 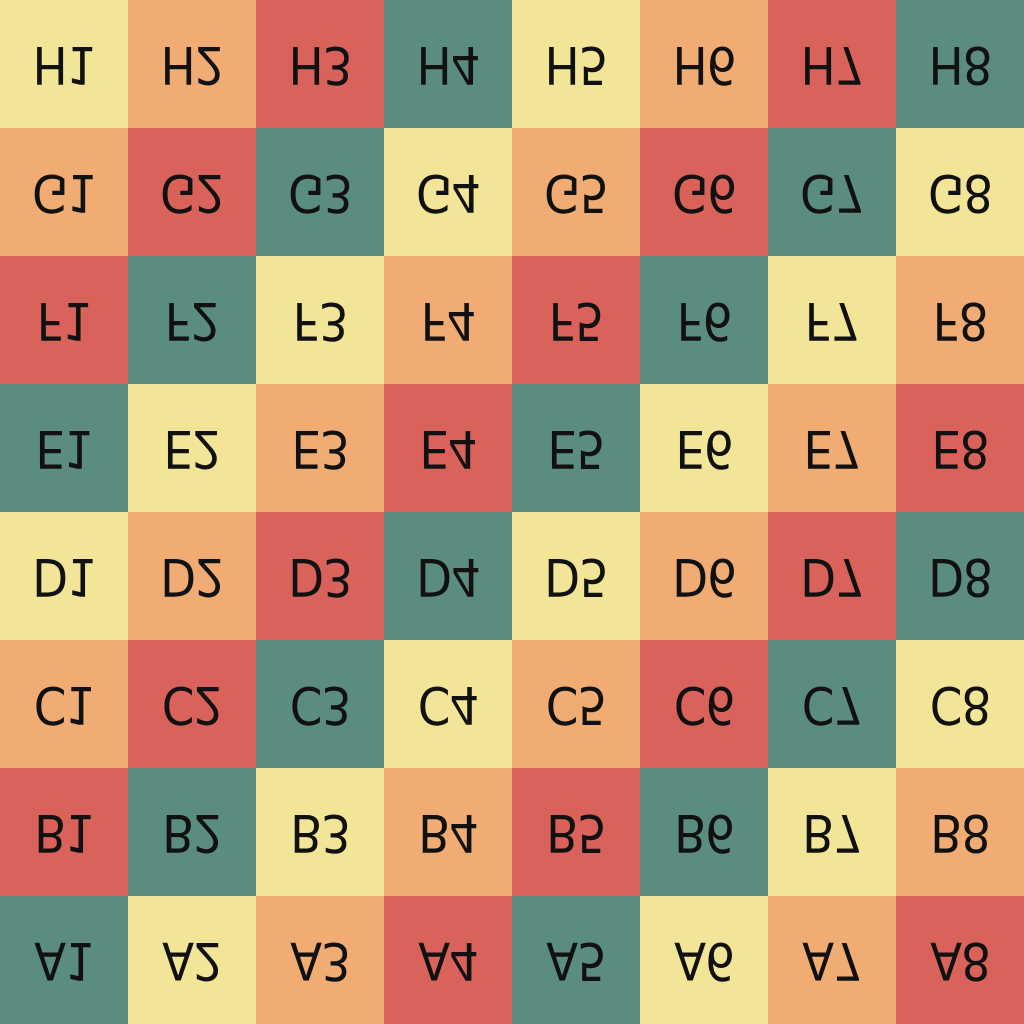 What do you see at coordinates (832, 320) in the screenshot?
I see `board-square-f7: F7` at bounding box center [832, 320].